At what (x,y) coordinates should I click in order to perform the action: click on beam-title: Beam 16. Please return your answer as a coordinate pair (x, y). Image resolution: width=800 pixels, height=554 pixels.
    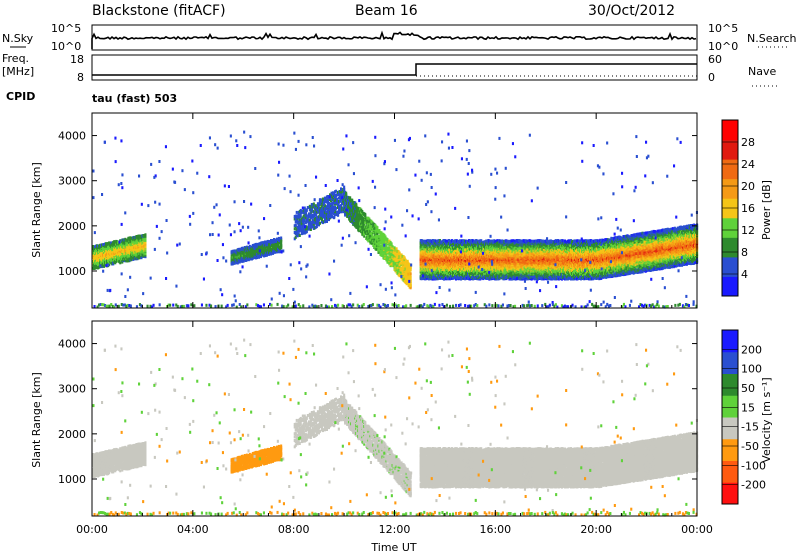
    Looking at the image, I should click on (386, 11).